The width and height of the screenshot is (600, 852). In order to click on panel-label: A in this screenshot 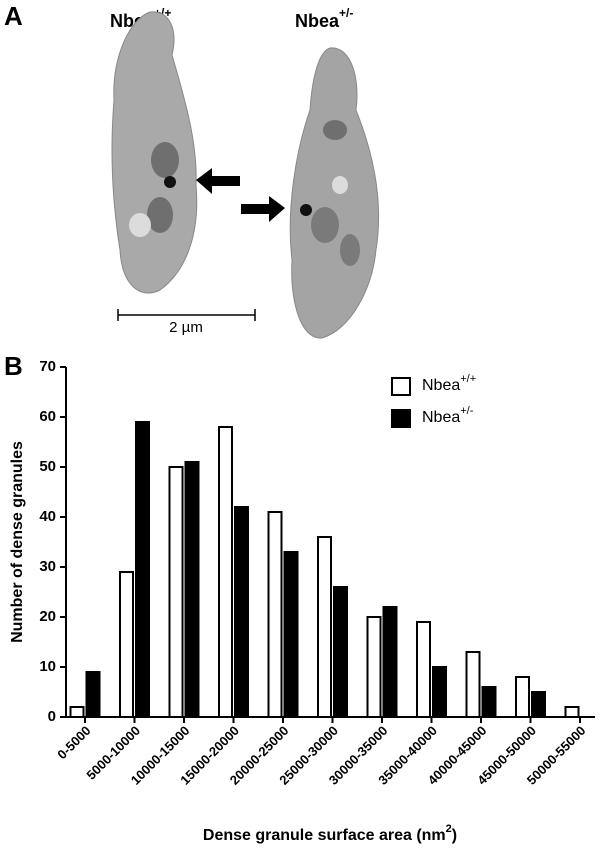, I will do `click(13, 16)`.